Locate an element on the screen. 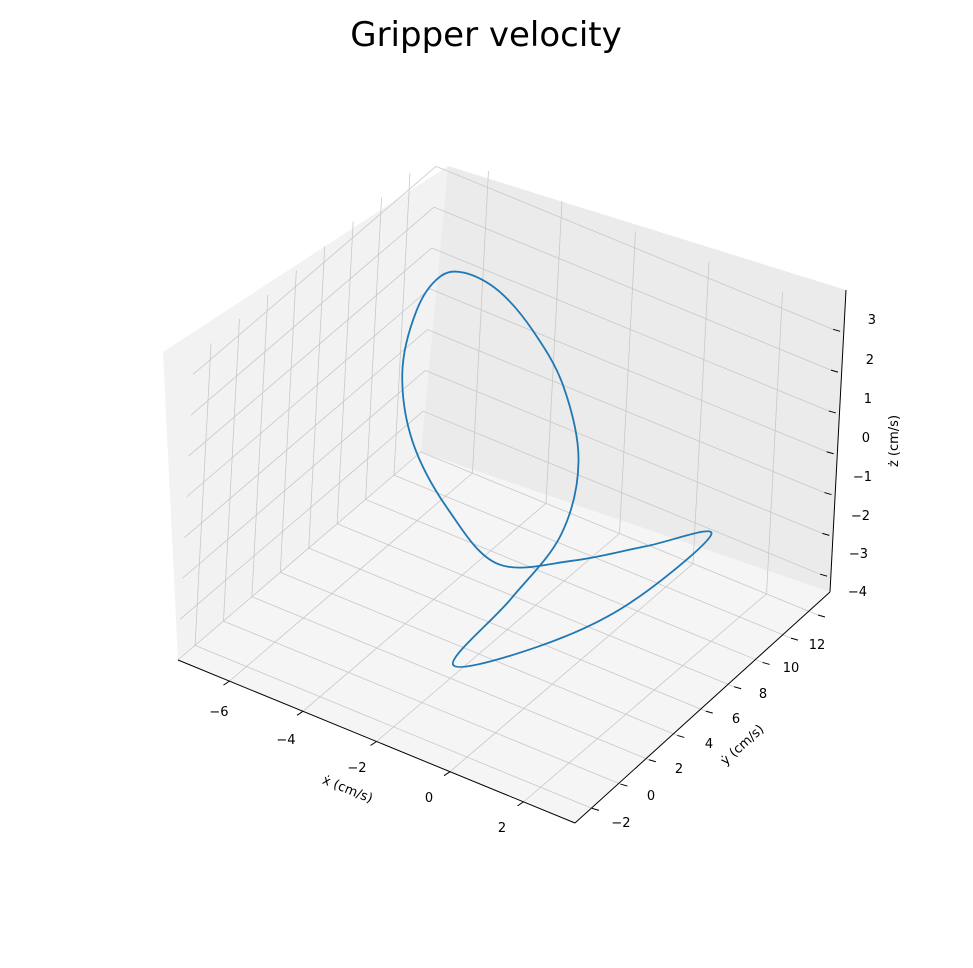 This screenshot has width=973, height=968. x-tick-label: −2 is located at coordinates (356, 768).